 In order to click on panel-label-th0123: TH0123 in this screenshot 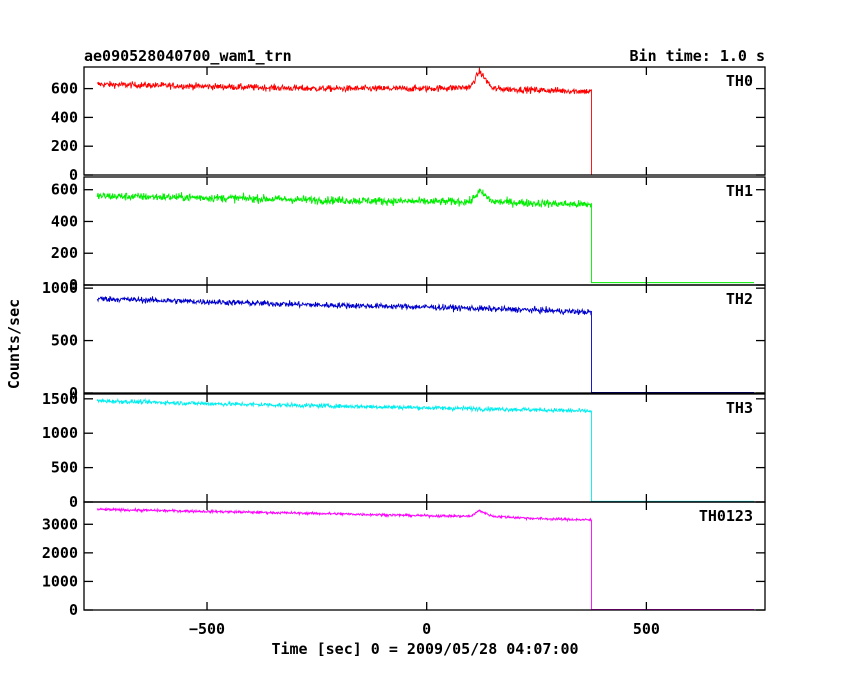, I will do `click(726, 516)`.